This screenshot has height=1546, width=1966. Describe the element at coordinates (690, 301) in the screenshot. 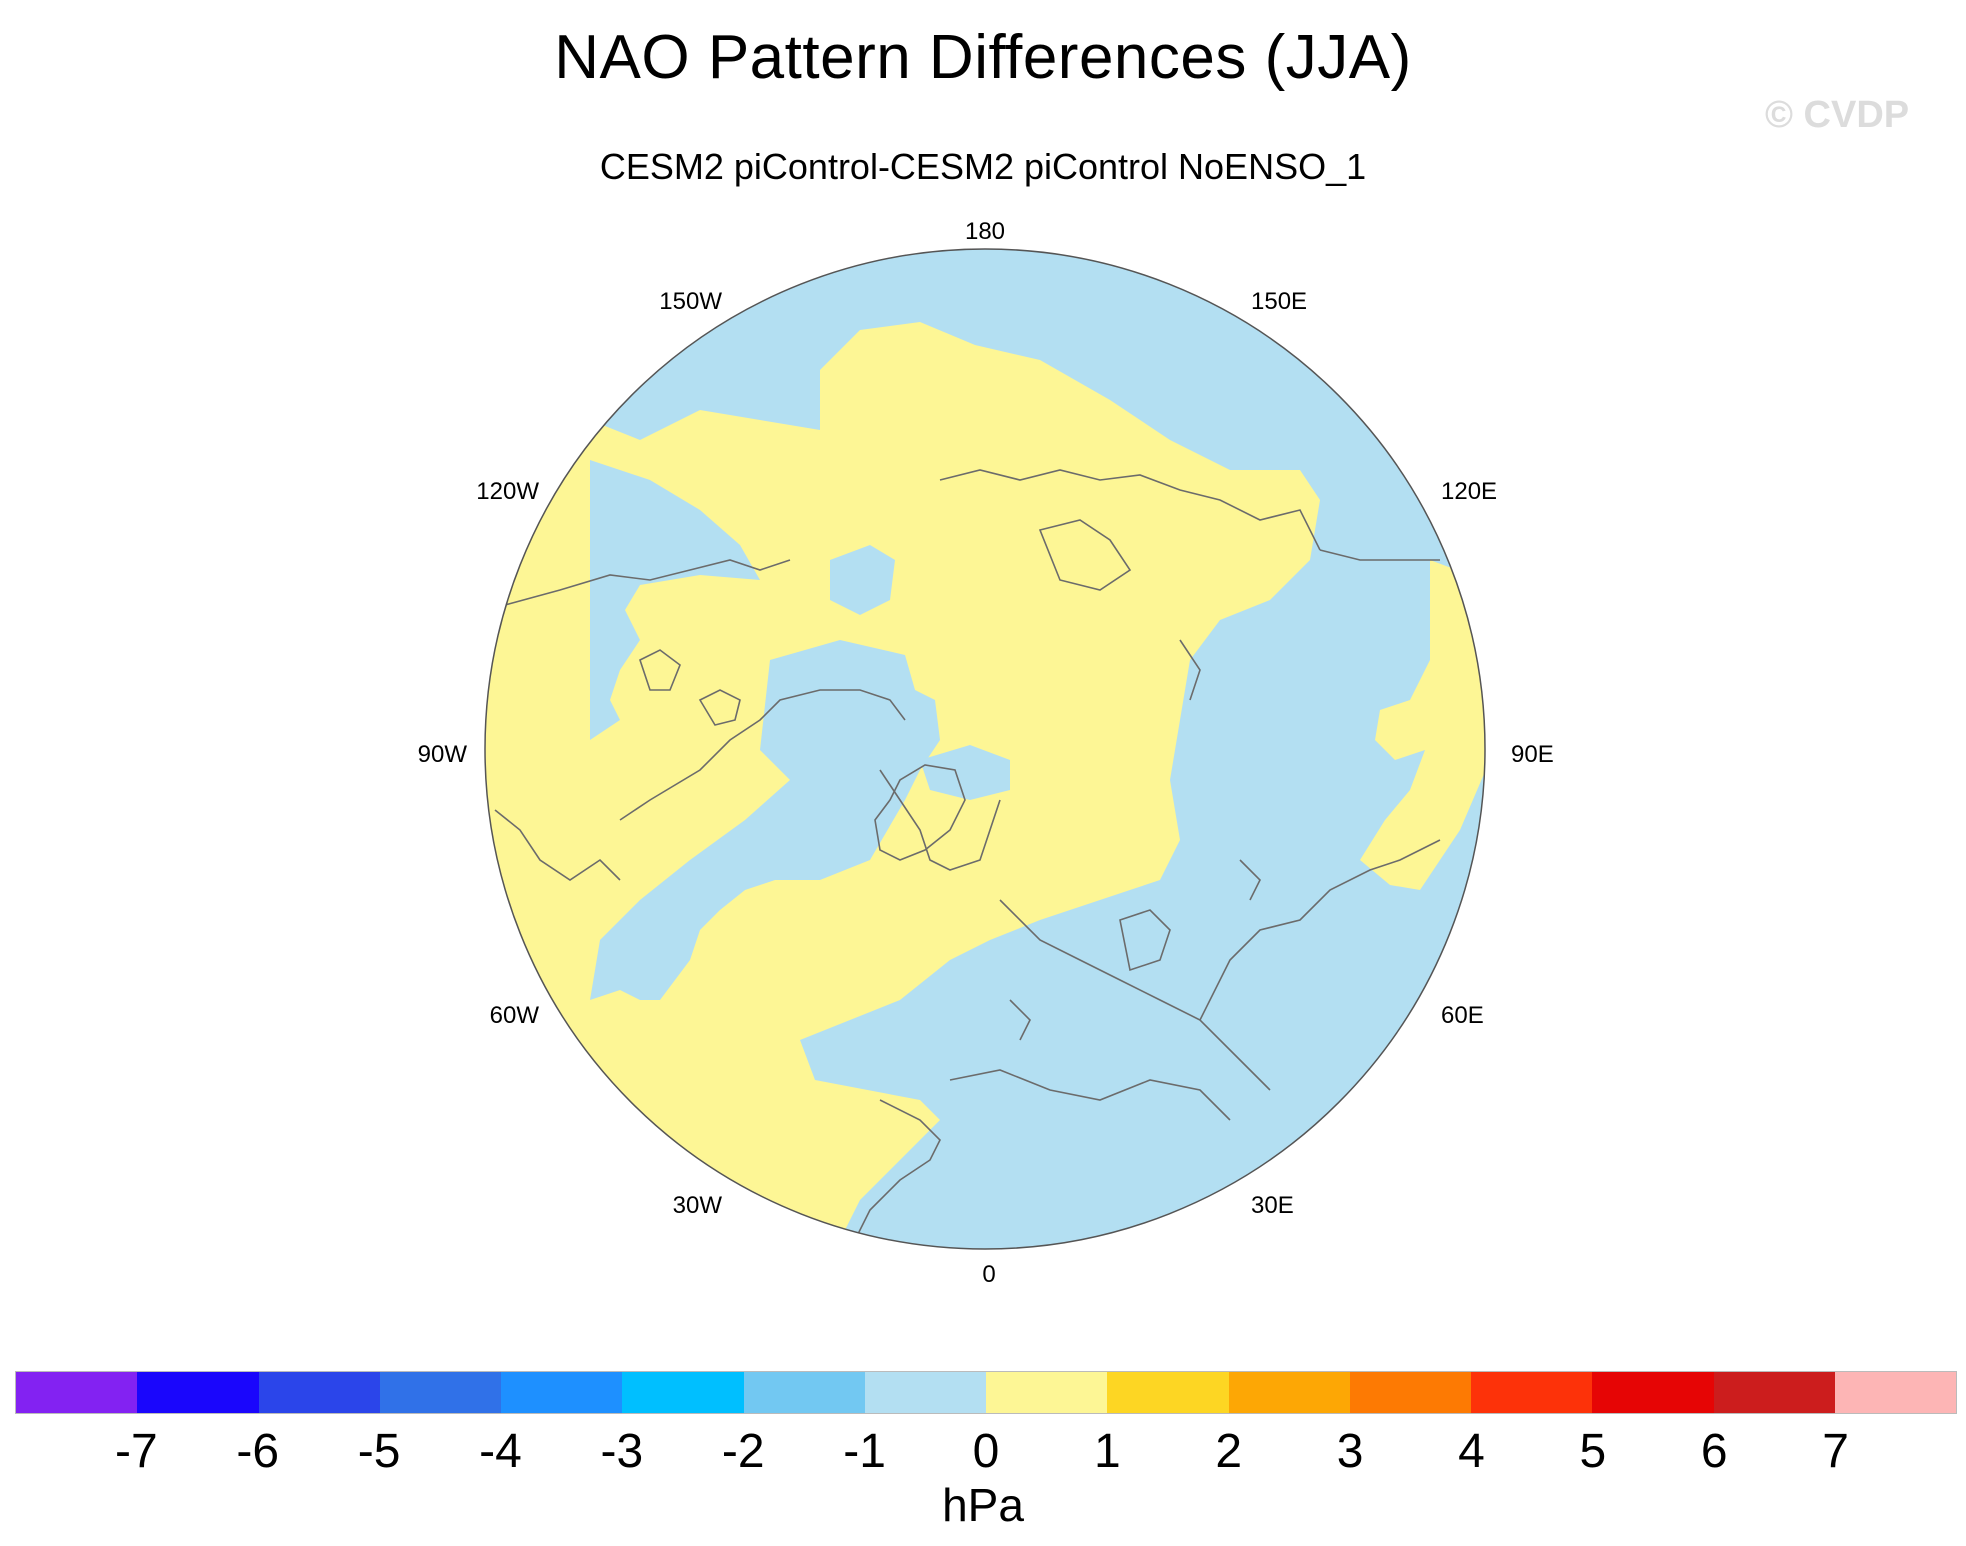

I see `lon-label: 150W` at that location.